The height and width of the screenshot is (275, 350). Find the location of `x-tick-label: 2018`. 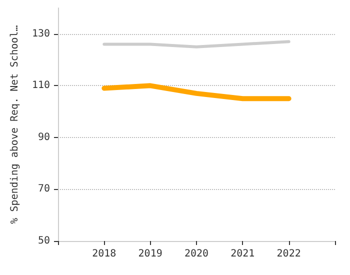

x-tick-label: 2018 is located at coordinates (104, 254).